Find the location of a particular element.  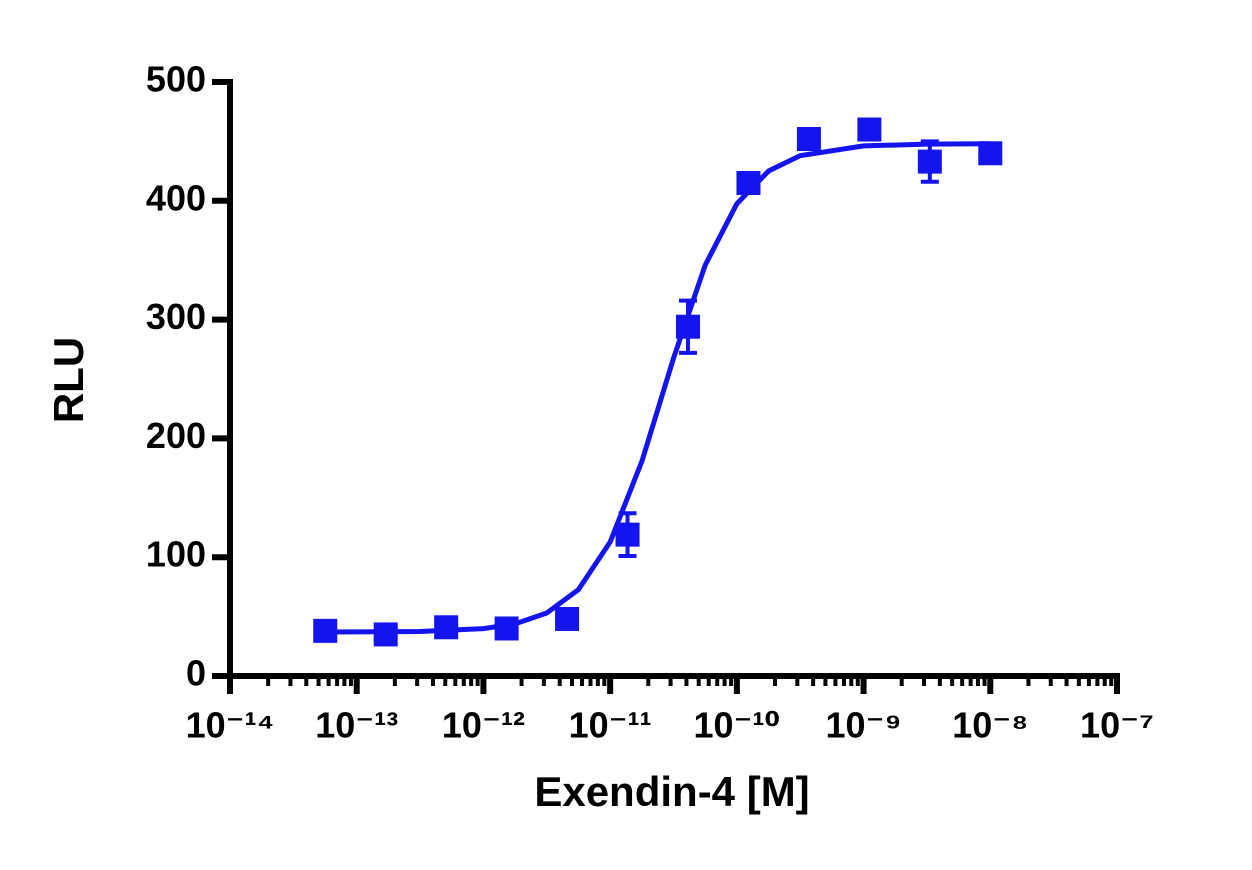

x-tick-label: 10⁻¹¹ is located at coordinates (610, 725).